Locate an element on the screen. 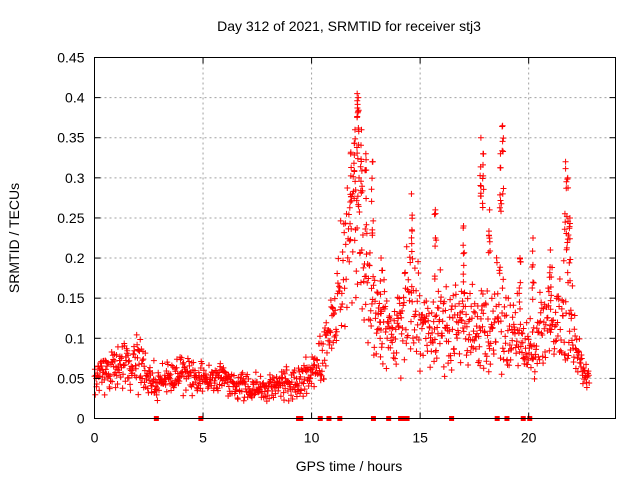 The width and height of the screenshot is (640, 480). x-tick-labels: 0 5 10 15 20 is located at coordinates (314, 438).